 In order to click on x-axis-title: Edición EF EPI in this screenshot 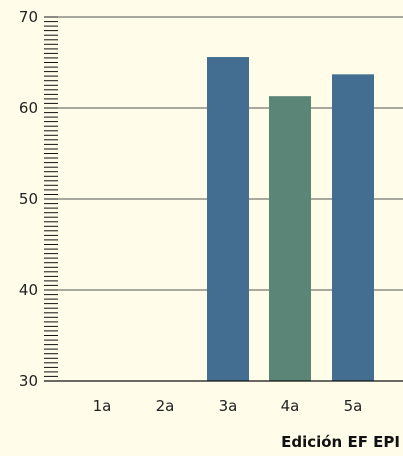, I will do `click(340, 442)`.